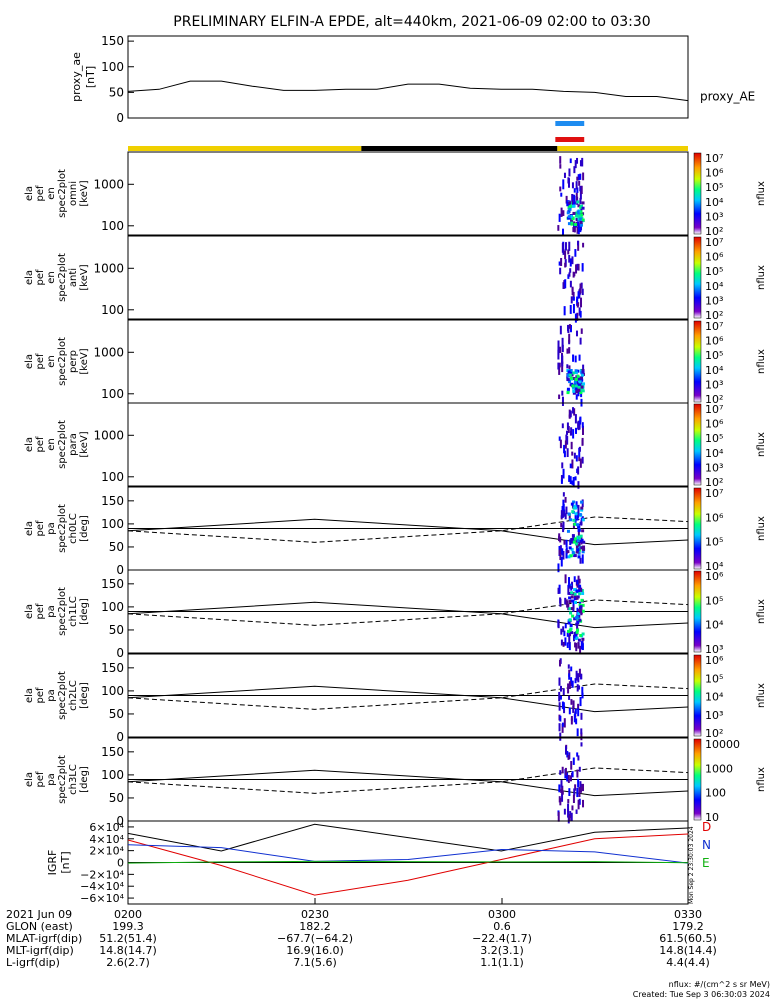  What do you see at coordinates (84, 444) in the screenshot?
I see `spec-ylabel-line: [keV]` at bounding box center [84, 444].